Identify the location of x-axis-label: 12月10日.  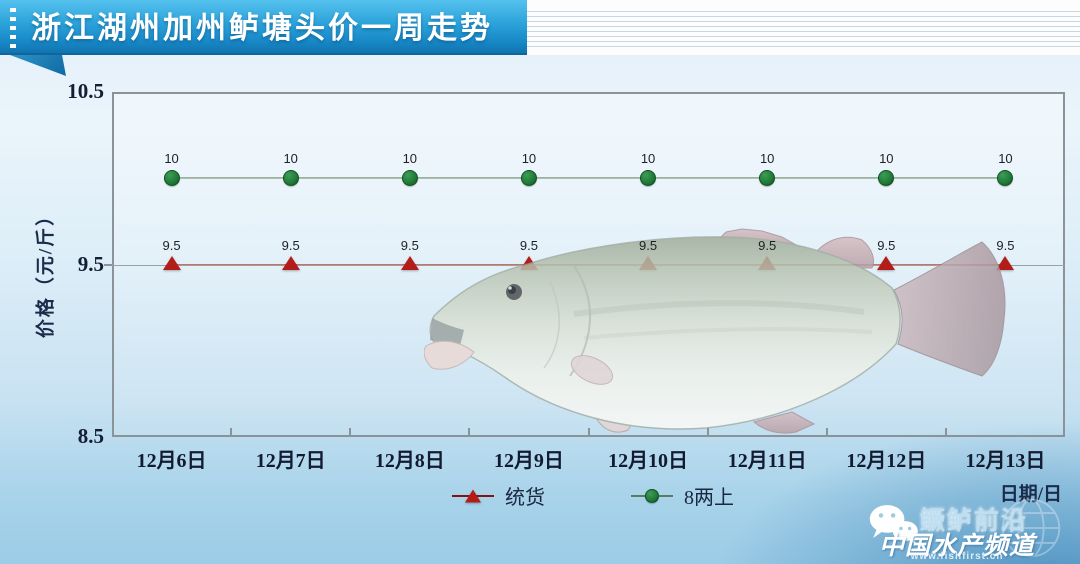
(648, 461).